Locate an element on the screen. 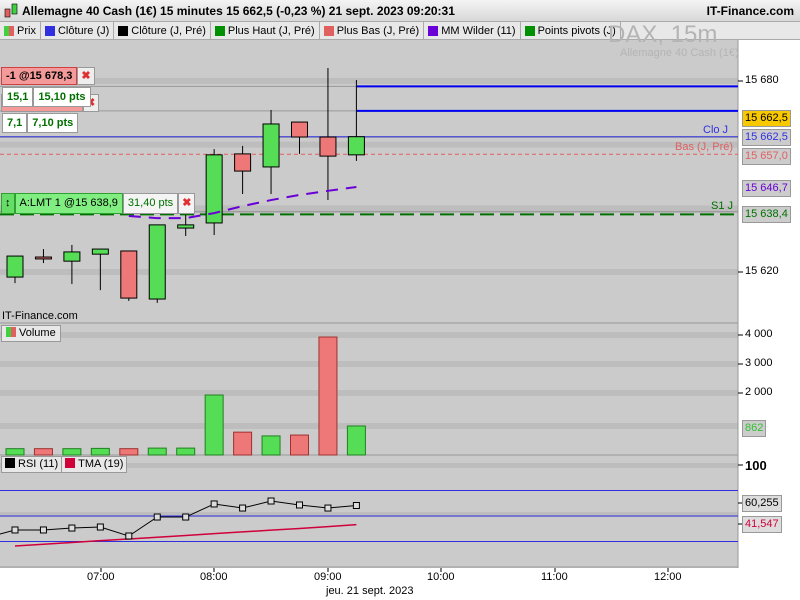  legend-label: Plus Haut (J, Pré) is located at coordinates (271, 31).